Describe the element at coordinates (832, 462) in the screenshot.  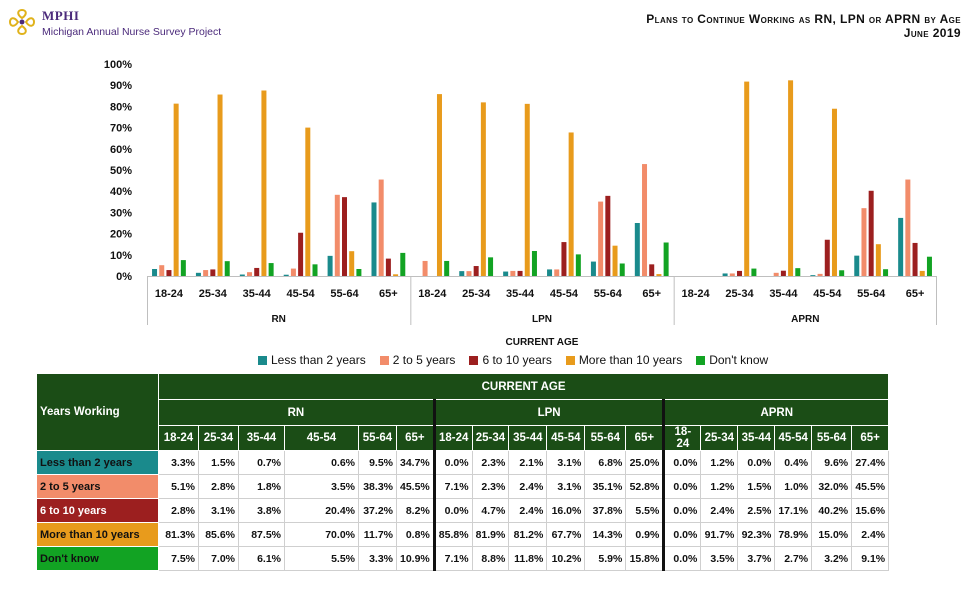
I see `table-cell: 9.6%` at that location.